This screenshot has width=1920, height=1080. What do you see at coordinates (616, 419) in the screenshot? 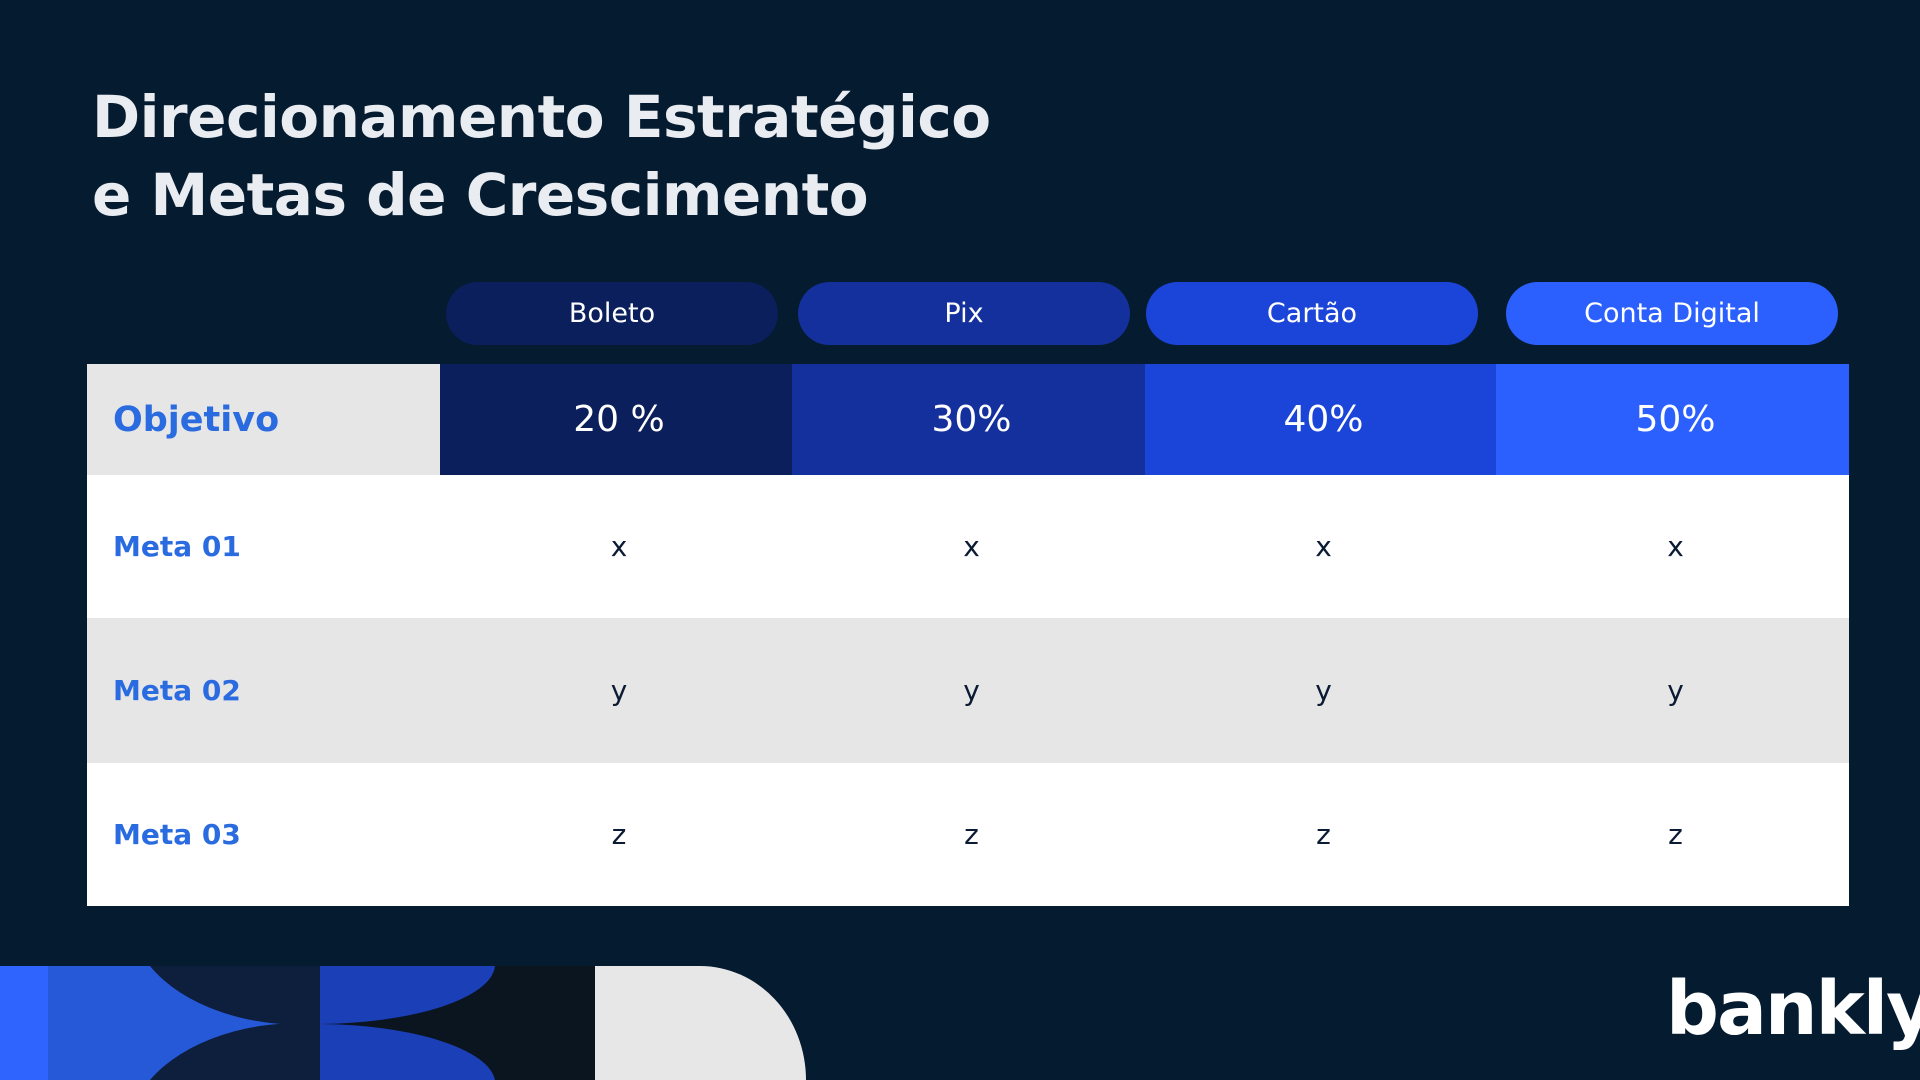
I see `cell-value: 20 %` at bounding box center [616, 419].